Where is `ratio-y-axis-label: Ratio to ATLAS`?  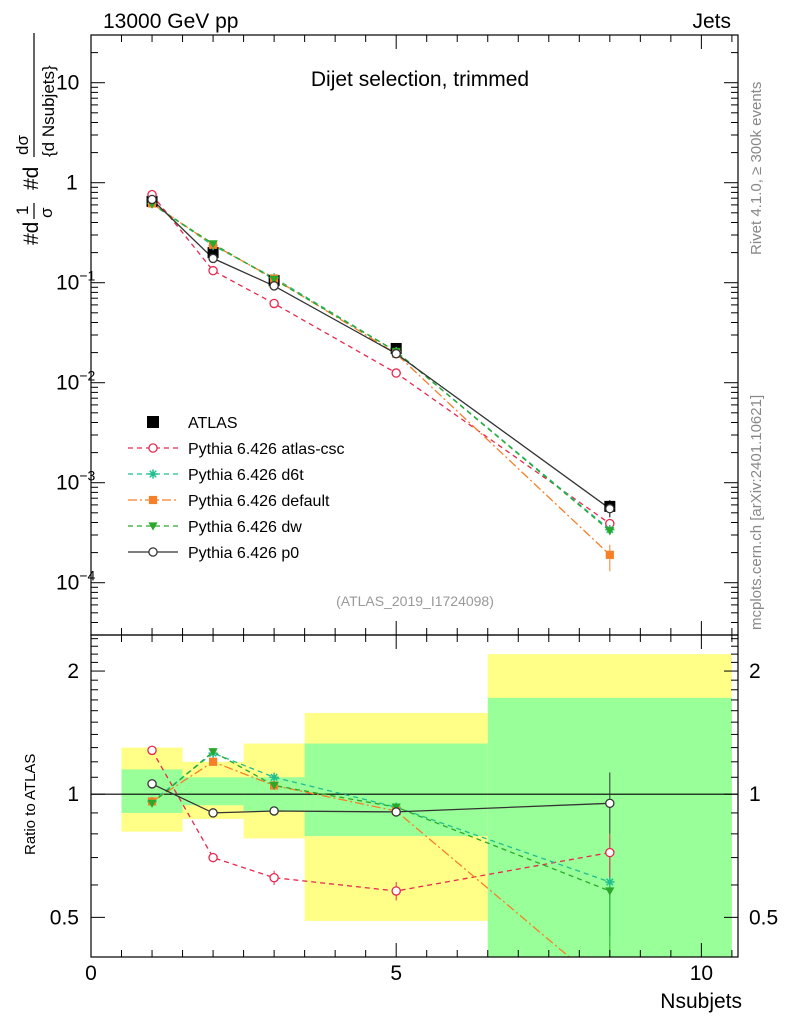
ratio-y-axis-label: Ratio to ATLAS is located at coordinates (30, 804).